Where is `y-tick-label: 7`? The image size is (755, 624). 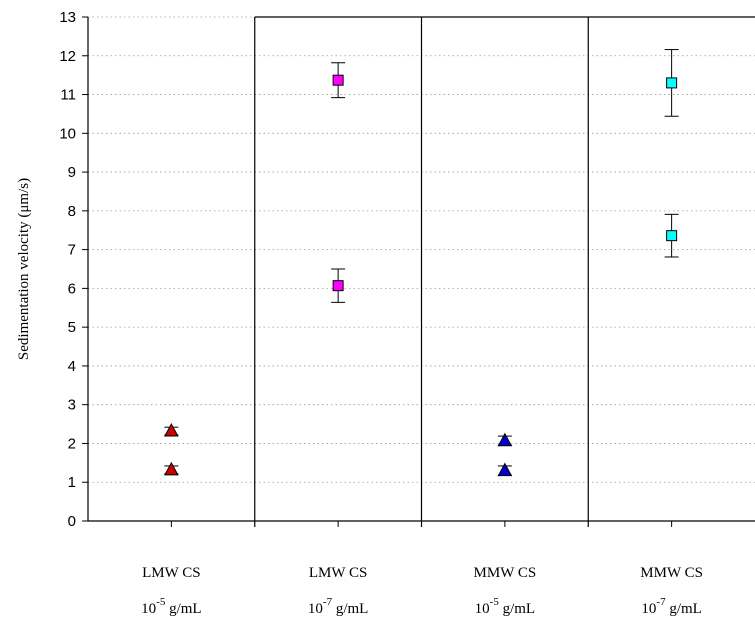
y-tick-label: 7 is located at coordinates (72, 250).